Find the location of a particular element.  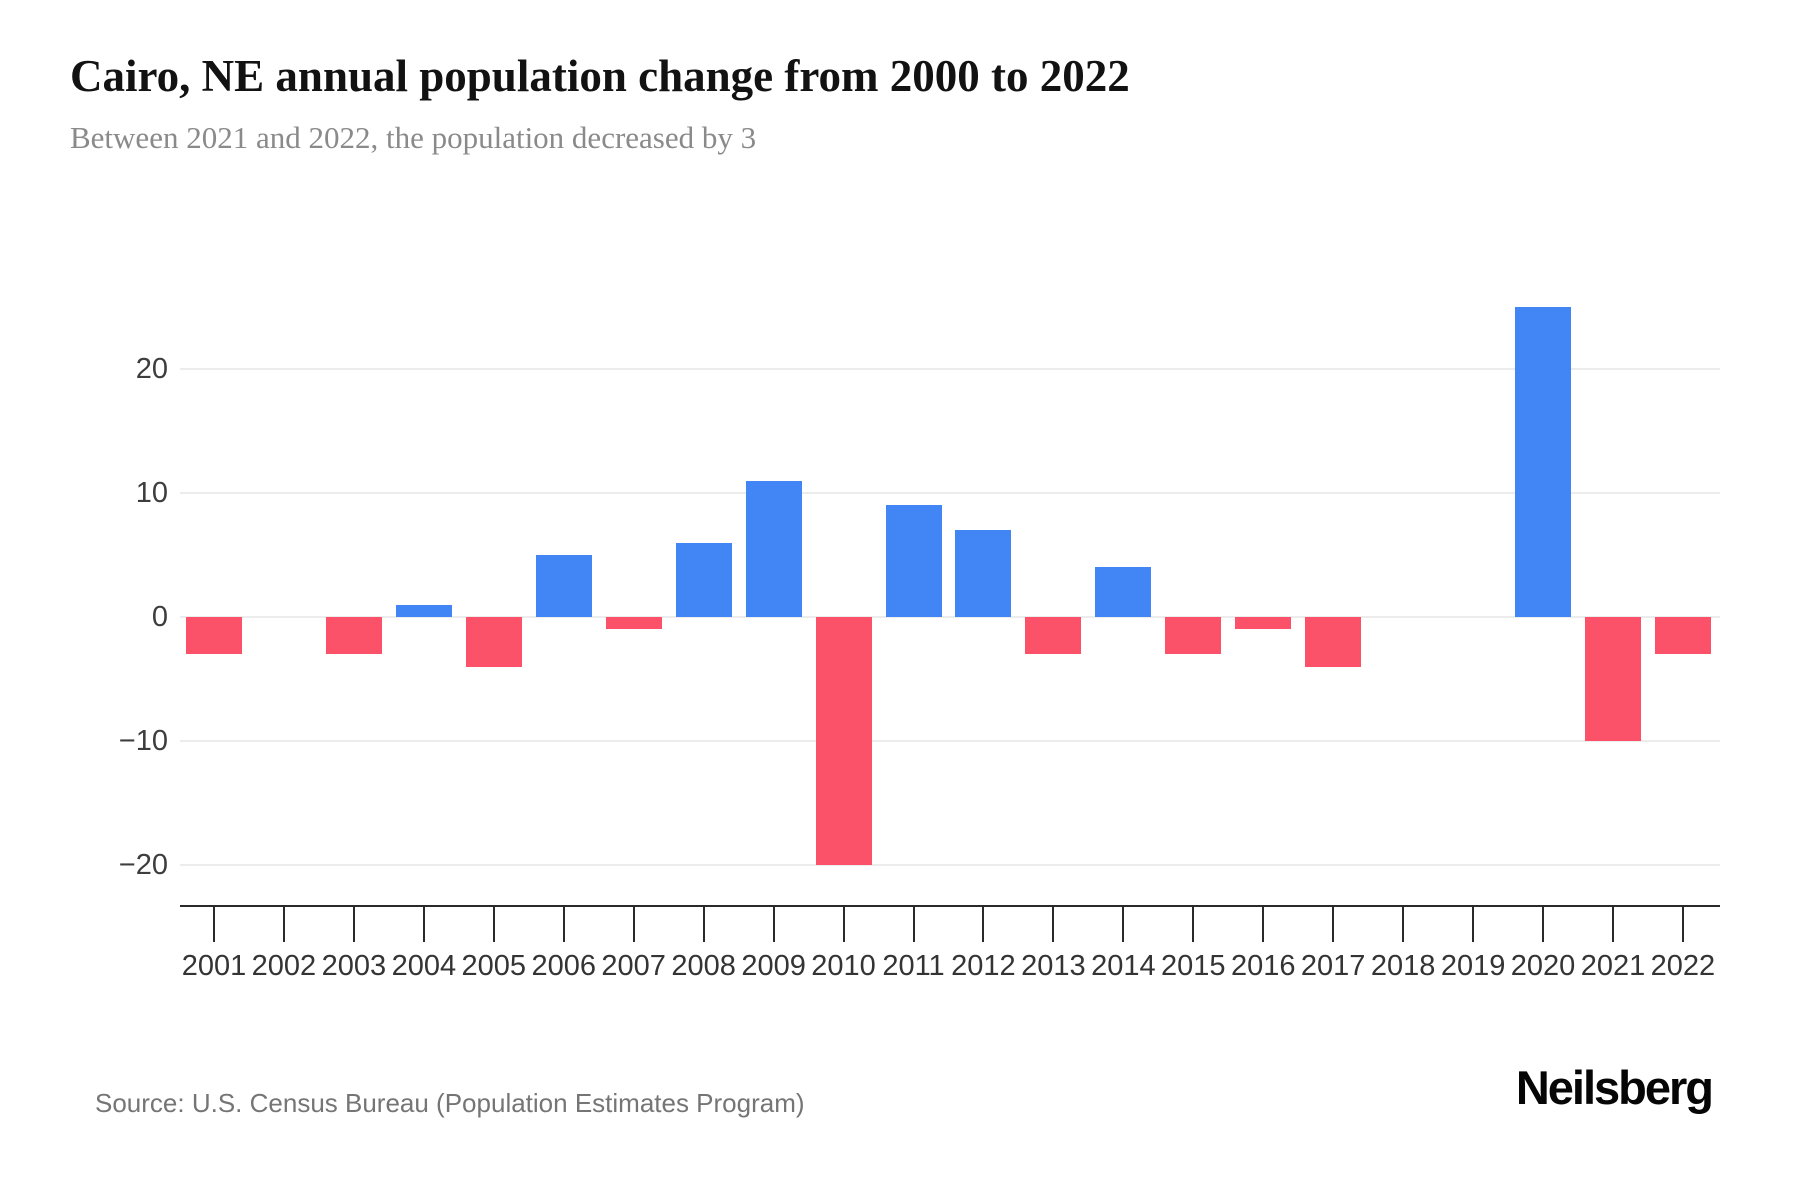

x-axis-tick-2004 is located at coordinates (423, 923).